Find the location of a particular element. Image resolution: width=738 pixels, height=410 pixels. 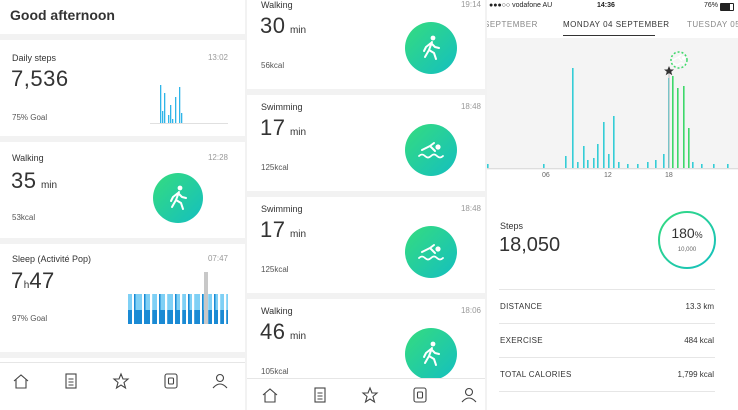

badge-circle is located at coordinates (431, 150).